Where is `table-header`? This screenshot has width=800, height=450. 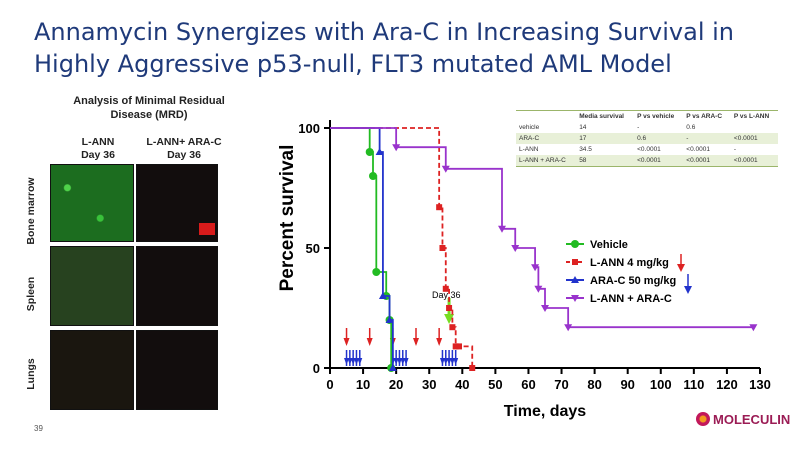
table-header is located at coordinates (546, 116).